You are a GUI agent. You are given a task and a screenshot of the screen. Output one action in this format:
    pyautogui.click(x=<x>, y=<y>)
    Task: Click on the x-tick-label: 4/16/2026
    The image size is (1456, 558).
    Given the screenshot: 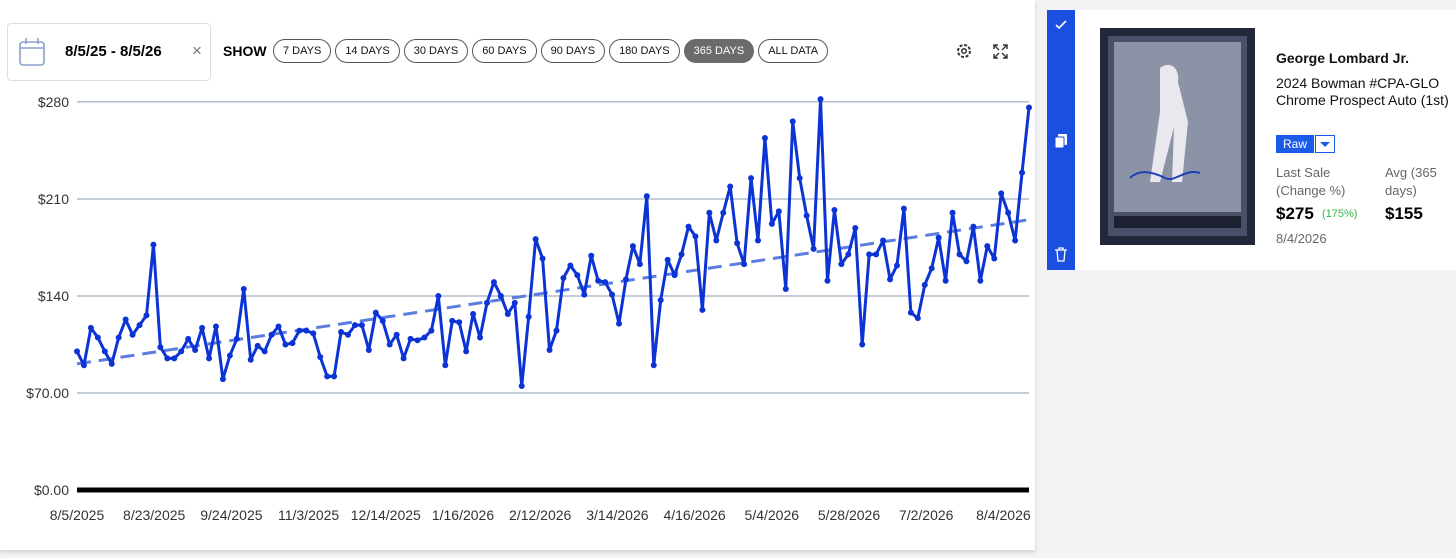 What is the action you would take?
    pyautogui.click(x=694, y=515)
    